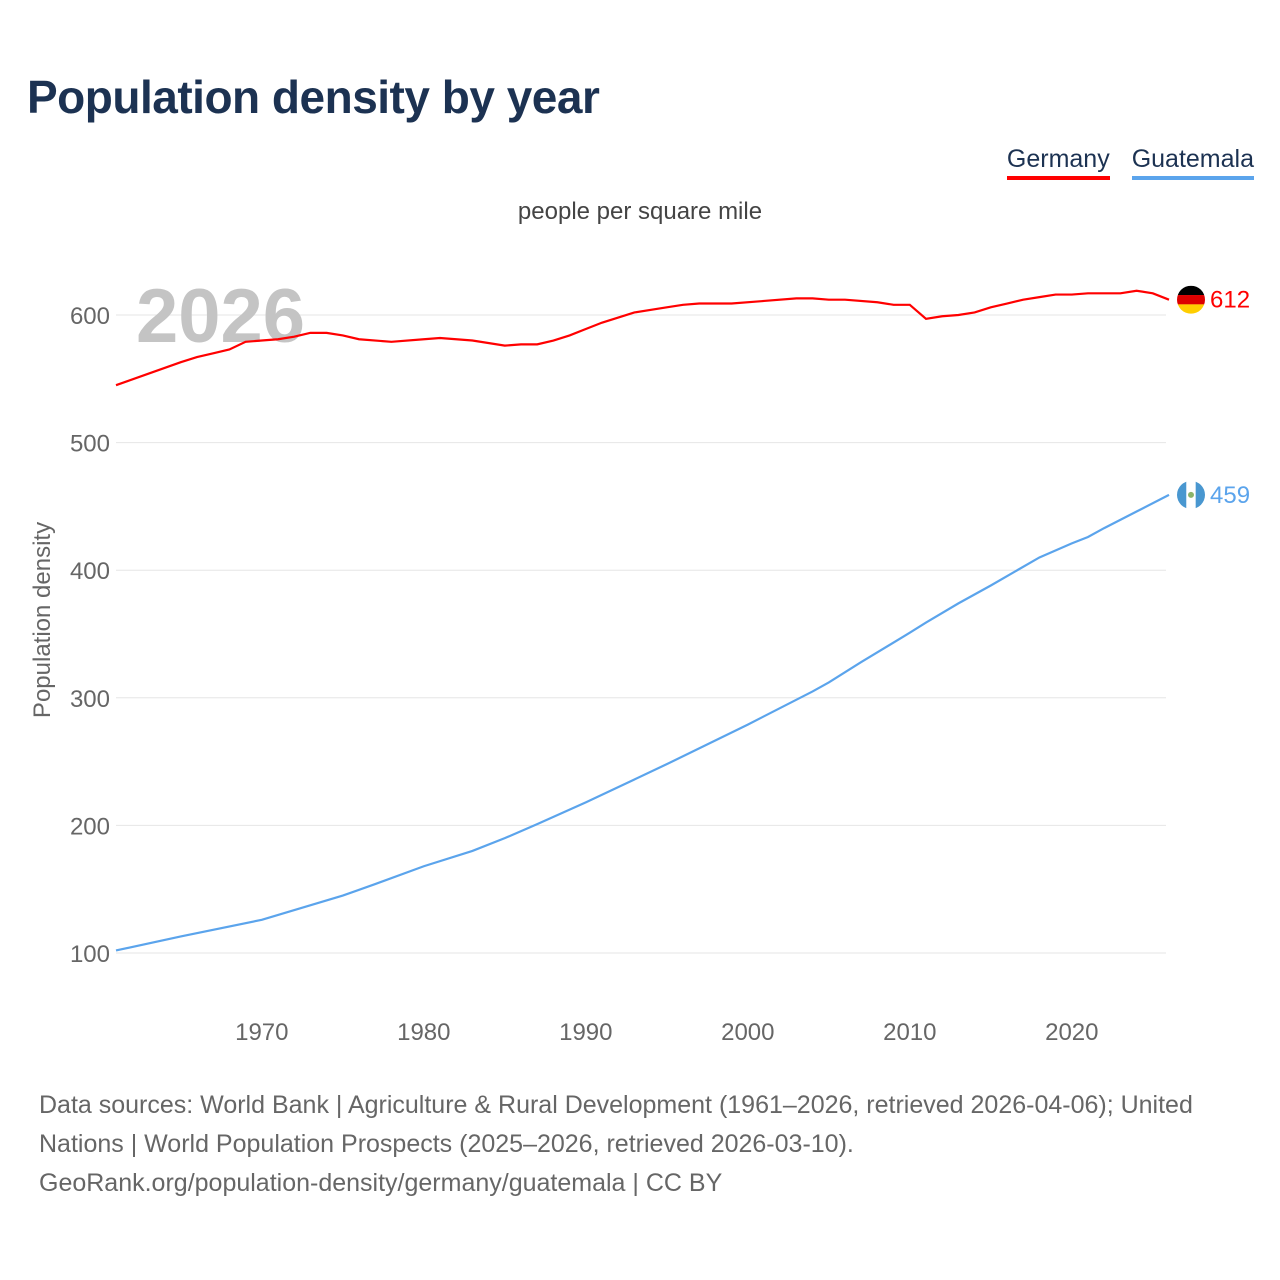 This screenshot has height=1280, width=1280. What do you see at coordinates (90, 954) in the screenshot?
I see `y-tick-label: 100` at bounding box center [90, 954].